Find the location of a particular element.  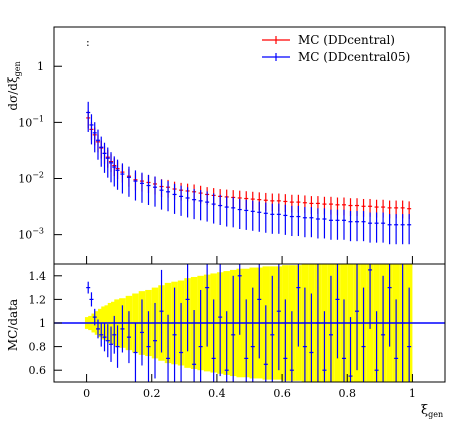

x-tick-label: 0.8 is located at coordinates (348, 393).